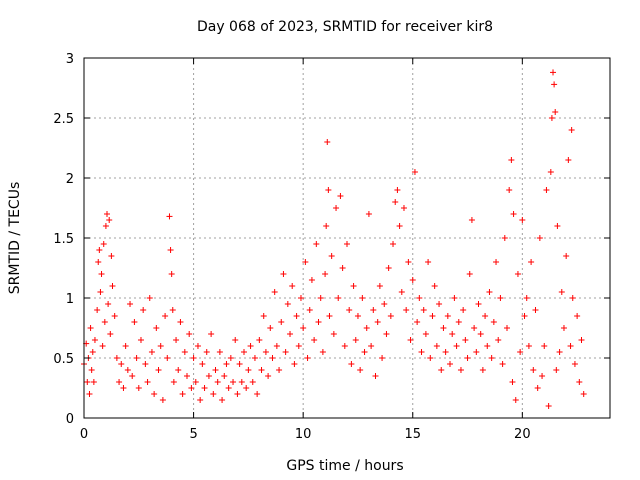 The height and width of the screenshot is (480, 640). I want to click on x-tick-label: 20, so click(522, 434).